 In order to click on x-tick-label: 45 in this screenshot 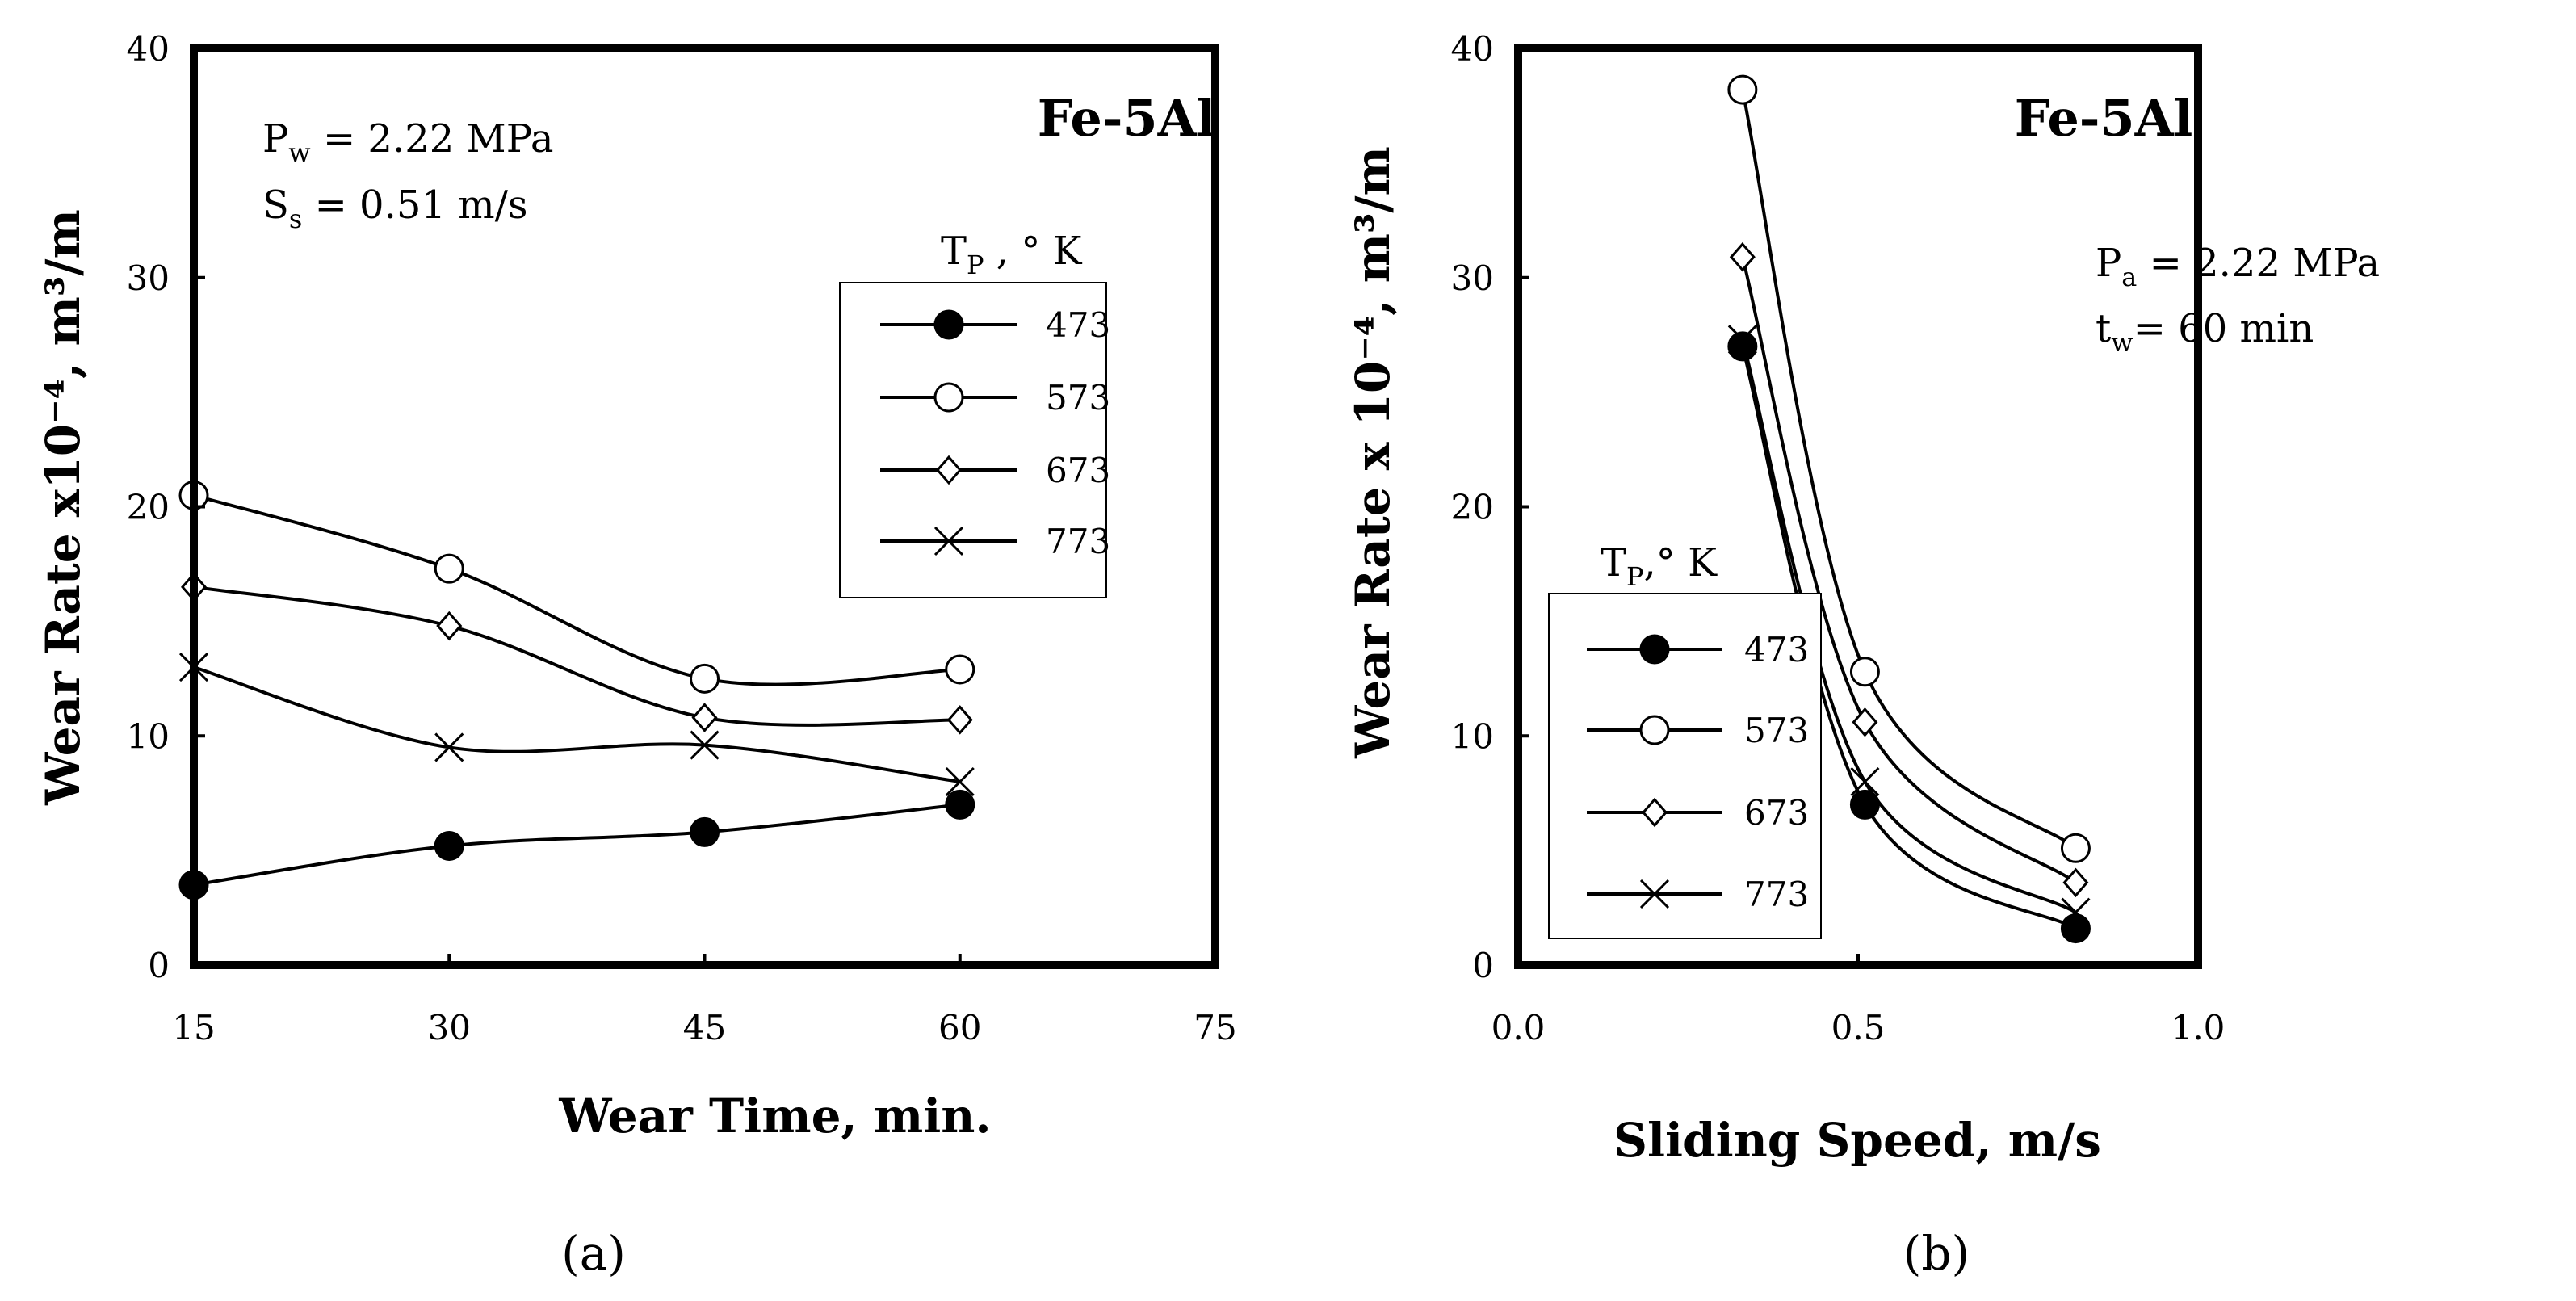, I will do `click(704, 1027)`.